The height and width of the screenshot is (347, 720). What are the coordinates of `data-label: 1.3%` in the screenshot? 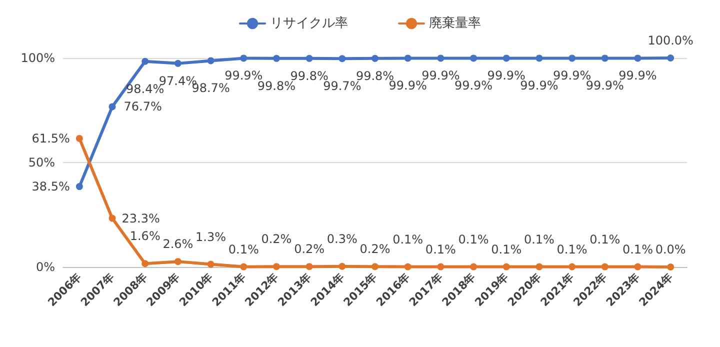 It's located at (211, 237).